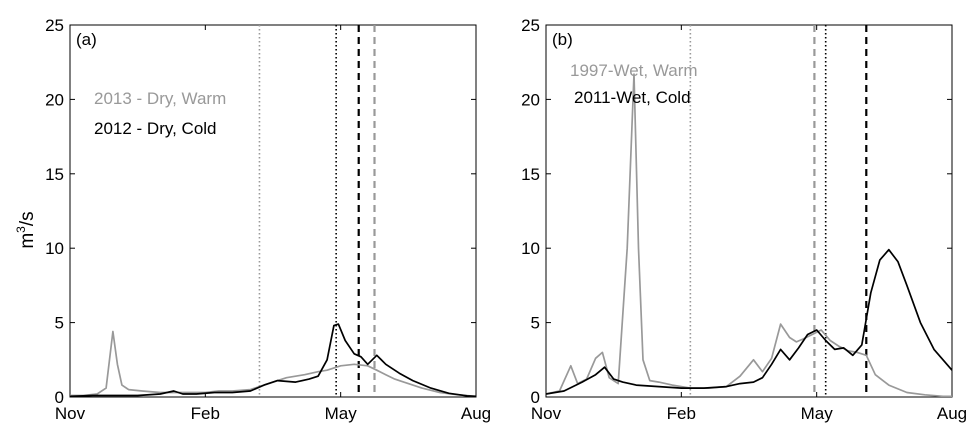  Describe the element at coordinates (952, 413) in the screenshot. I see `x-tick-label-b-3: Aug` at that location.